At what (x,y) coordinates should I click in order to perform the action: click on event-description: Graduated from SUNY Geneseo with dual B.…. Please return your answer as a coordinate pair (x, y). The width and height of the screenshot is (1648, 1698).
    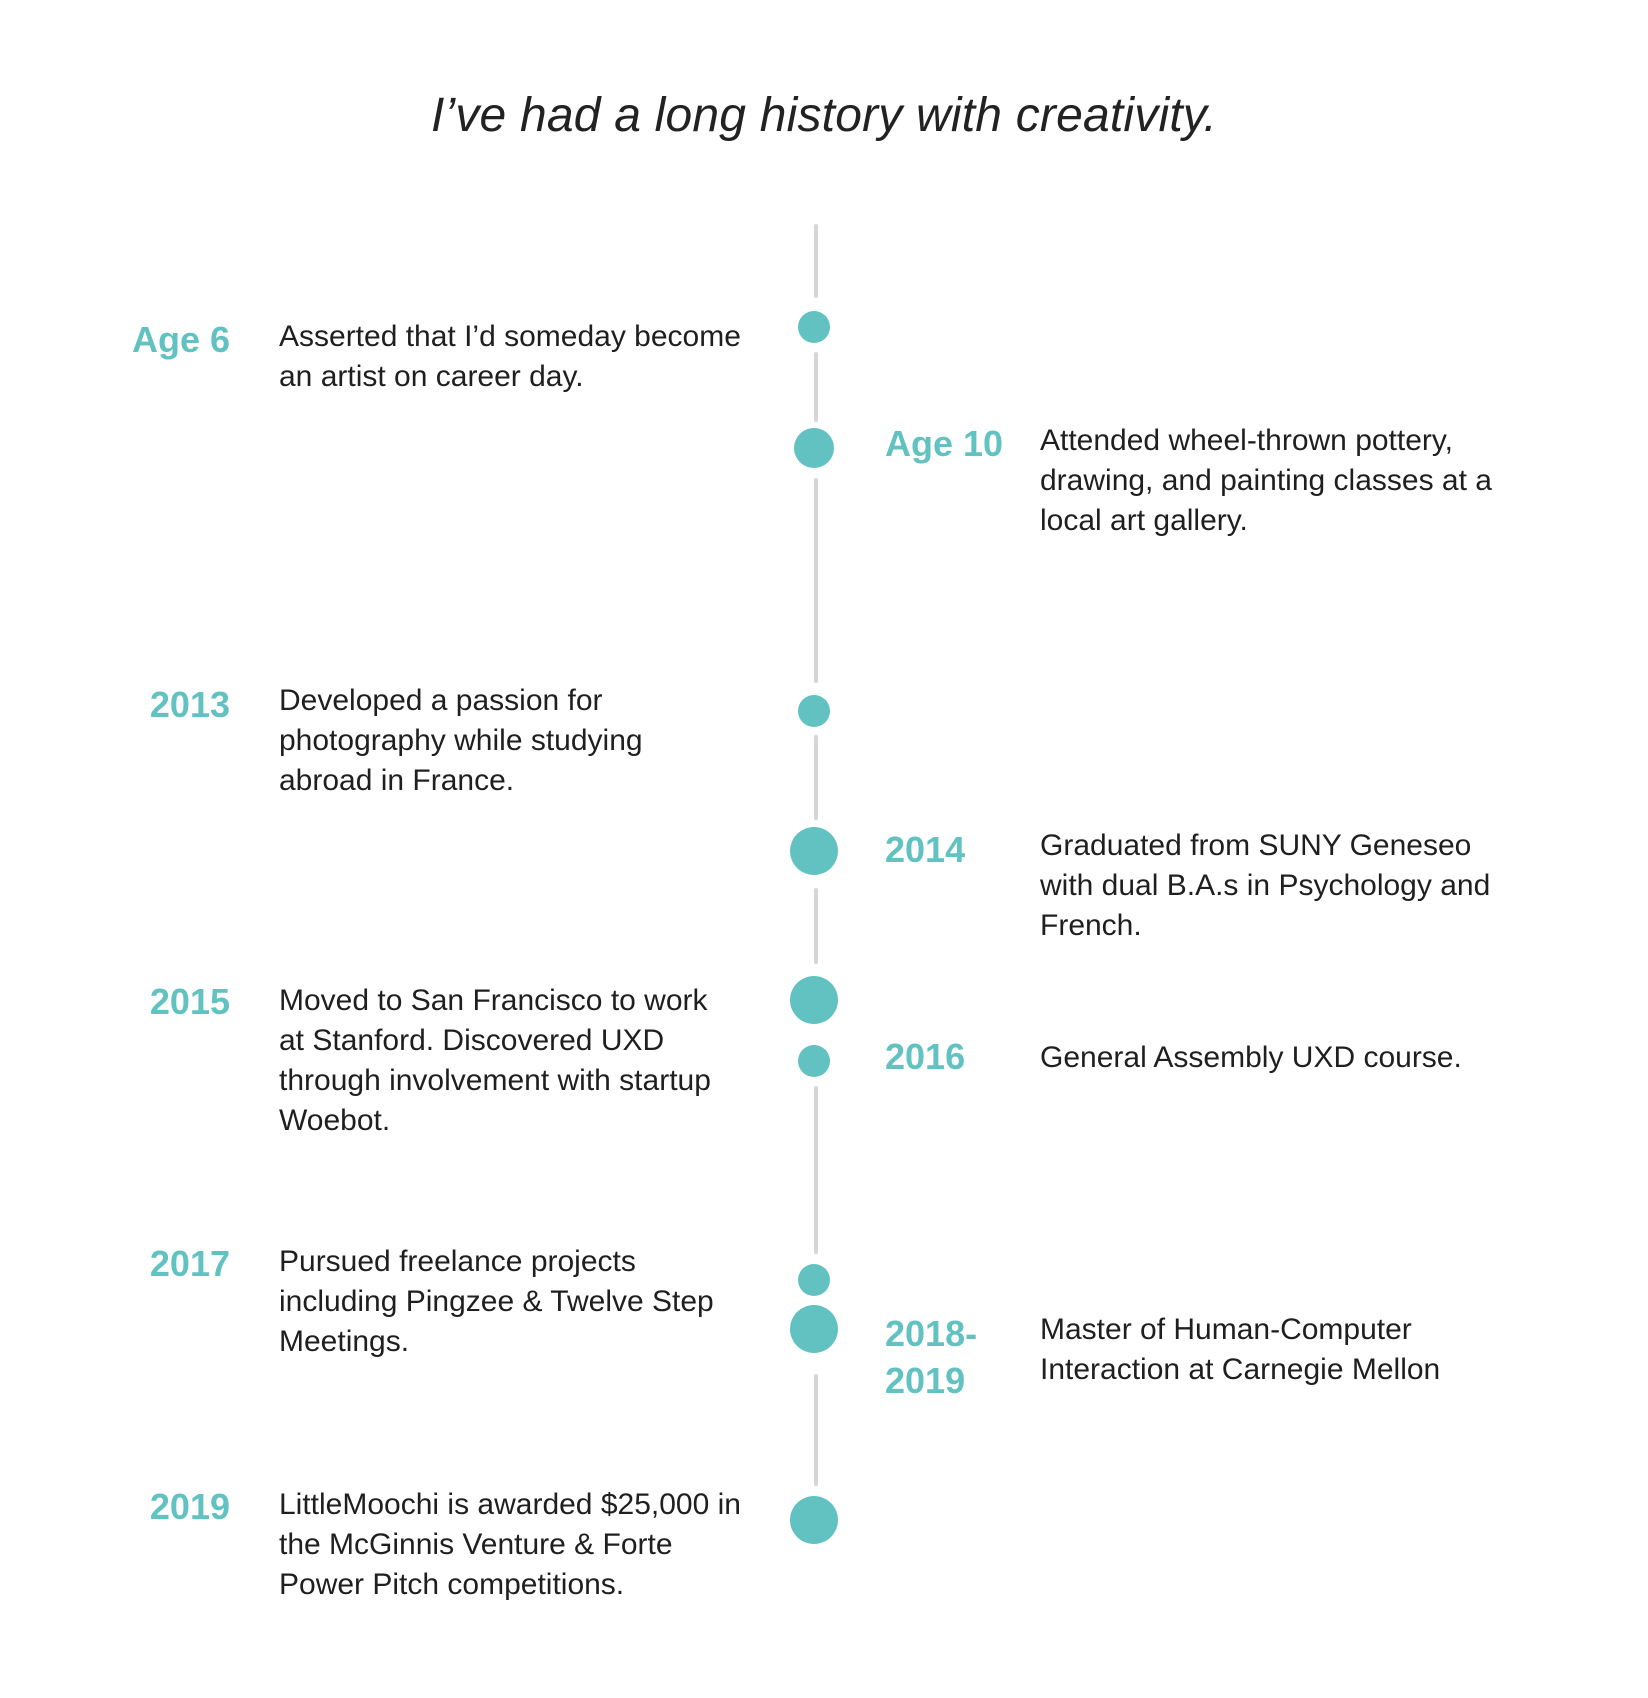
    Looking at the image, I should click on (1265, 885).